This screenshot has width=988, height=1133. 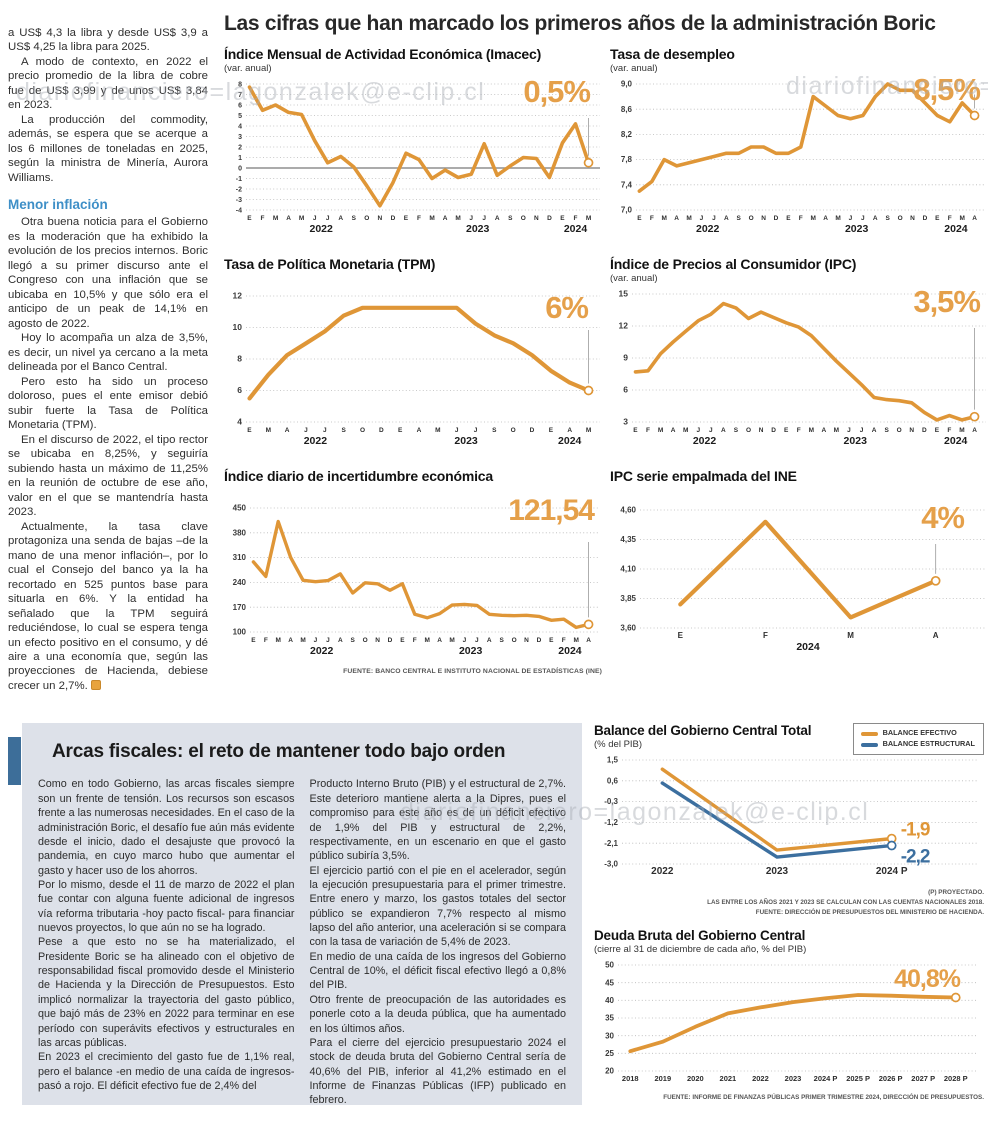 I want to click on svg-text: -3,0, so click(x=611, y=864).